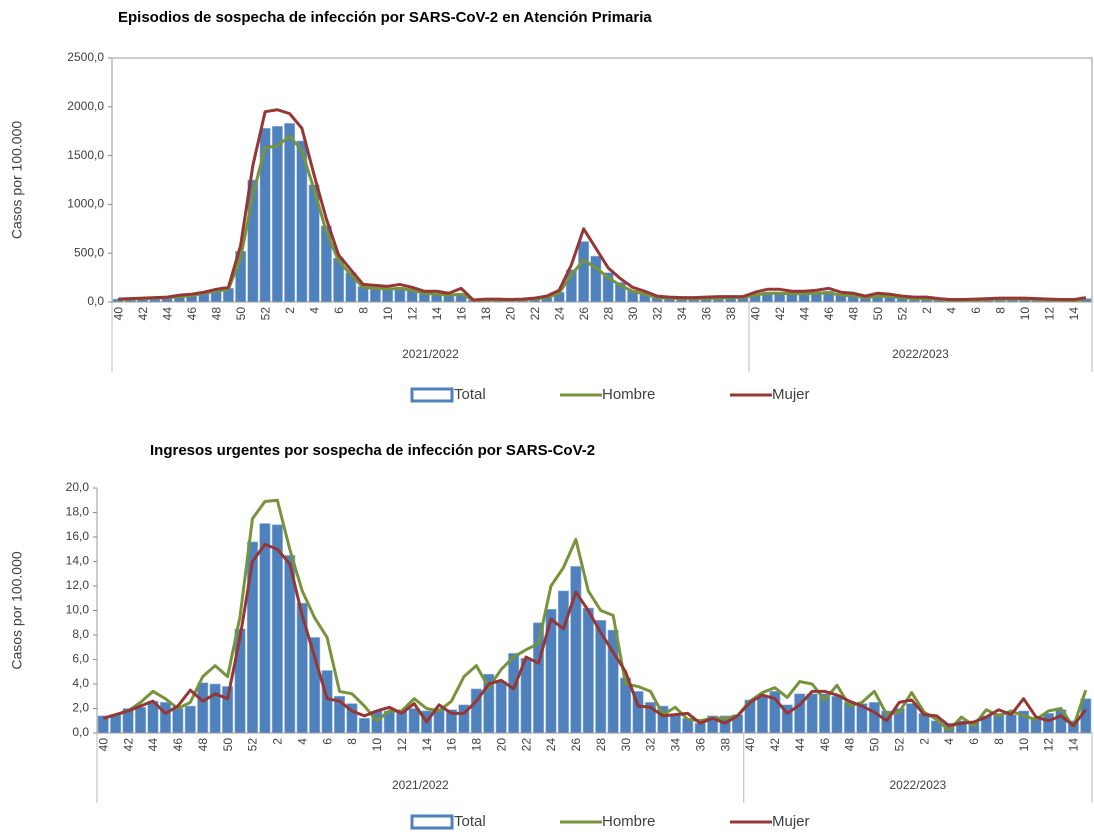 Image resolution: width=1094 pixels, height=837 pixels. What do you see at coordinates (80, 659) in the screenshot?
I see `y-tick-label: 6,0` at bounding box center [80, 659].